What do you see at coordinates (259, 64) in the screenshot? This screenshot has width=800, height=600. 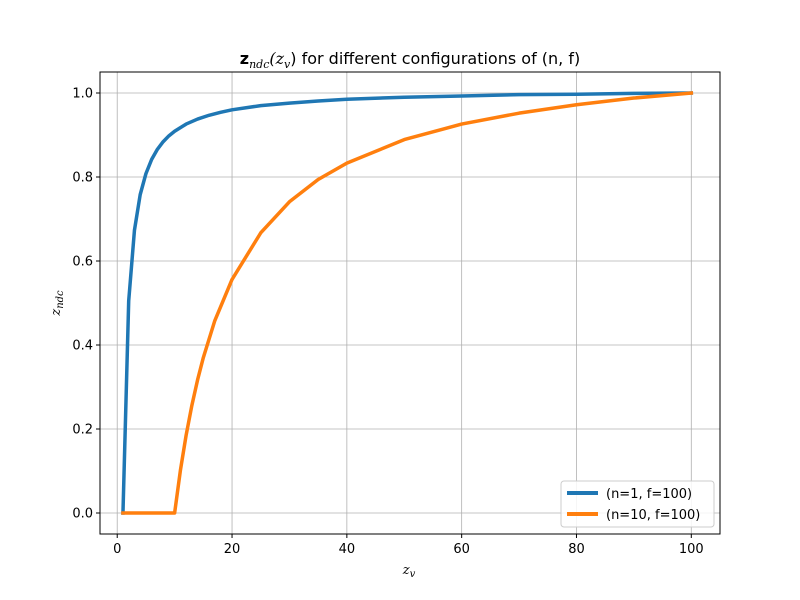 I see `title-sub-ndc: ndc` at bounding box center [259, 64].